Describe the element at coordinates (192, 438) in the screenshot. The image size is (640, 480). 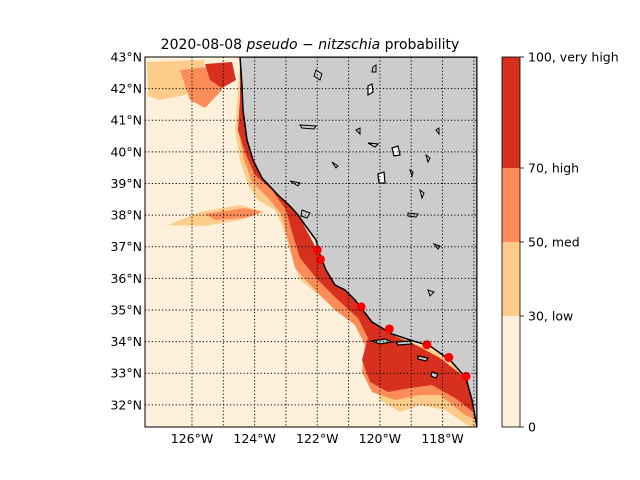
I see `lon-tick-label: 126°W` at that location.